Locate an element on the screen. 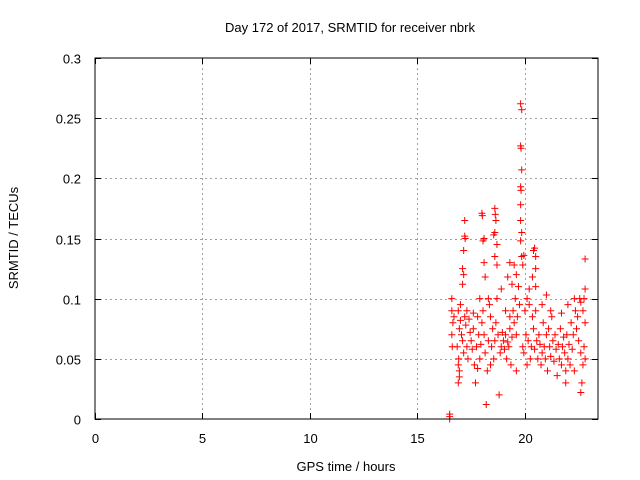 This screenshot has height=480, width=640. x-axis-label: GPS time / hours is located at coordinates (346, 466).